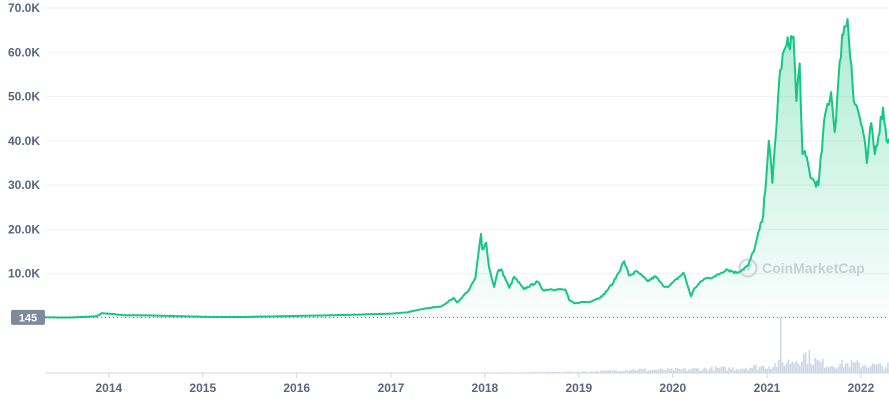  Describe the element at coordinates (108, 388) in the screenshot. I see `x-tick-label: 2014` at that location.